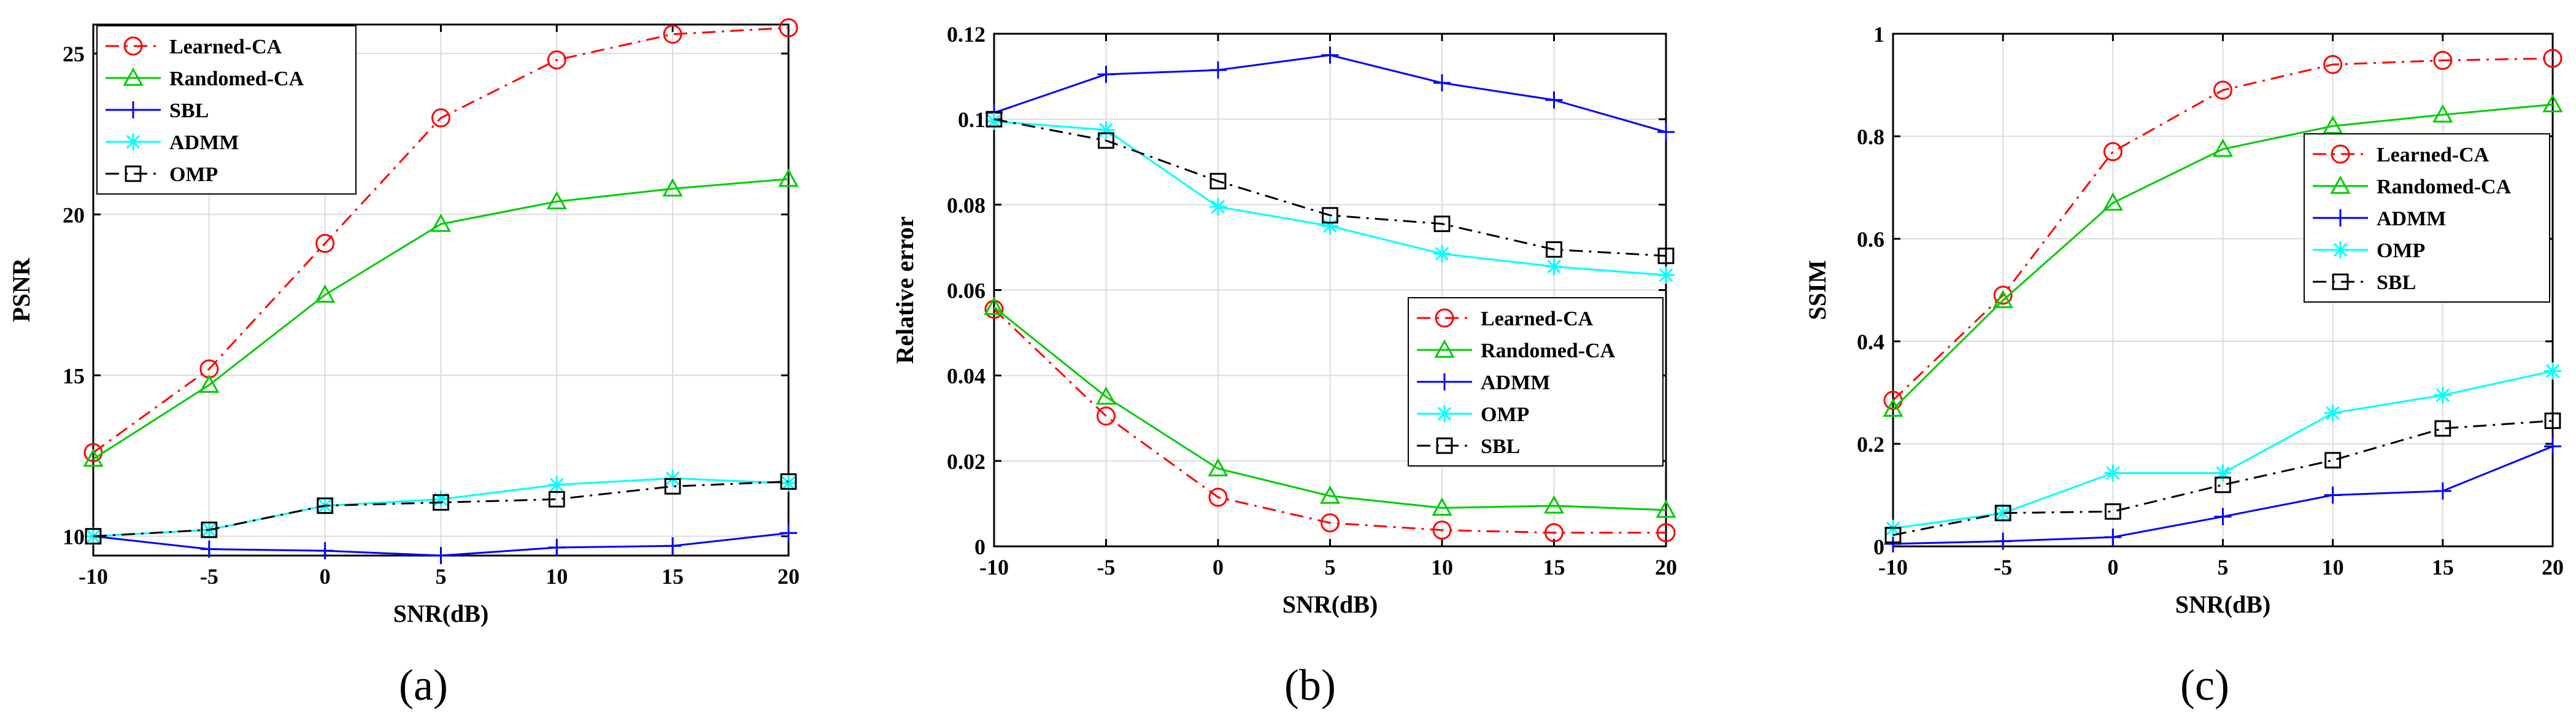 Image resolution: width=2576 pixels, height=725 pixels. I want to click on y-tick-label: 0.2, so click(1870, 444).